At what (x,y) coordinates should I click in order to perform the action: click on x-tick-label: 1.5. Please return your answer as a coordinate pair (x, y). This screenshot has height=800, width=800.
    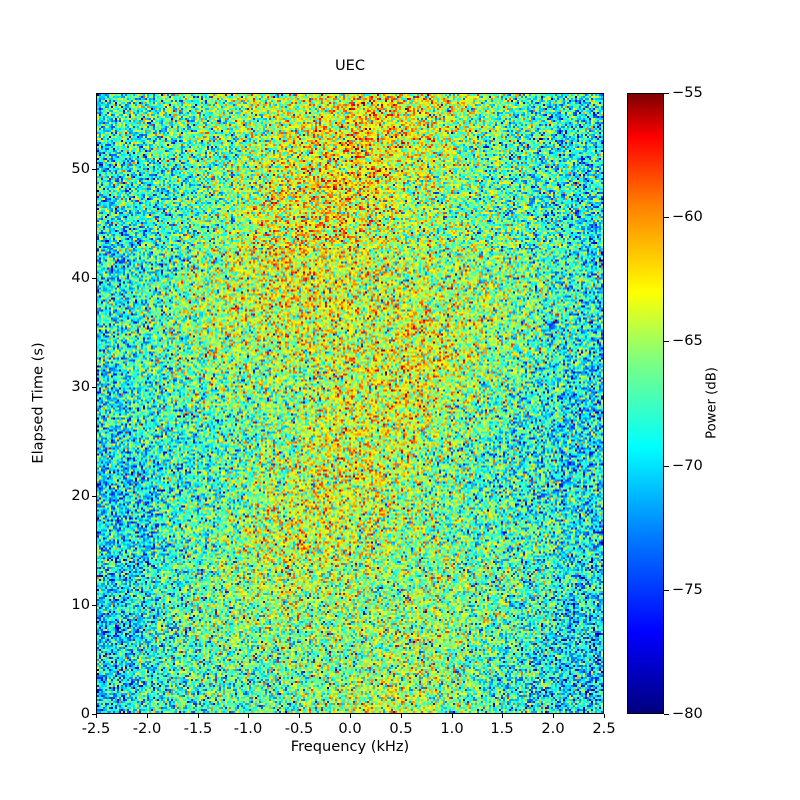
    Looking at the image, I should click on (502, 728).